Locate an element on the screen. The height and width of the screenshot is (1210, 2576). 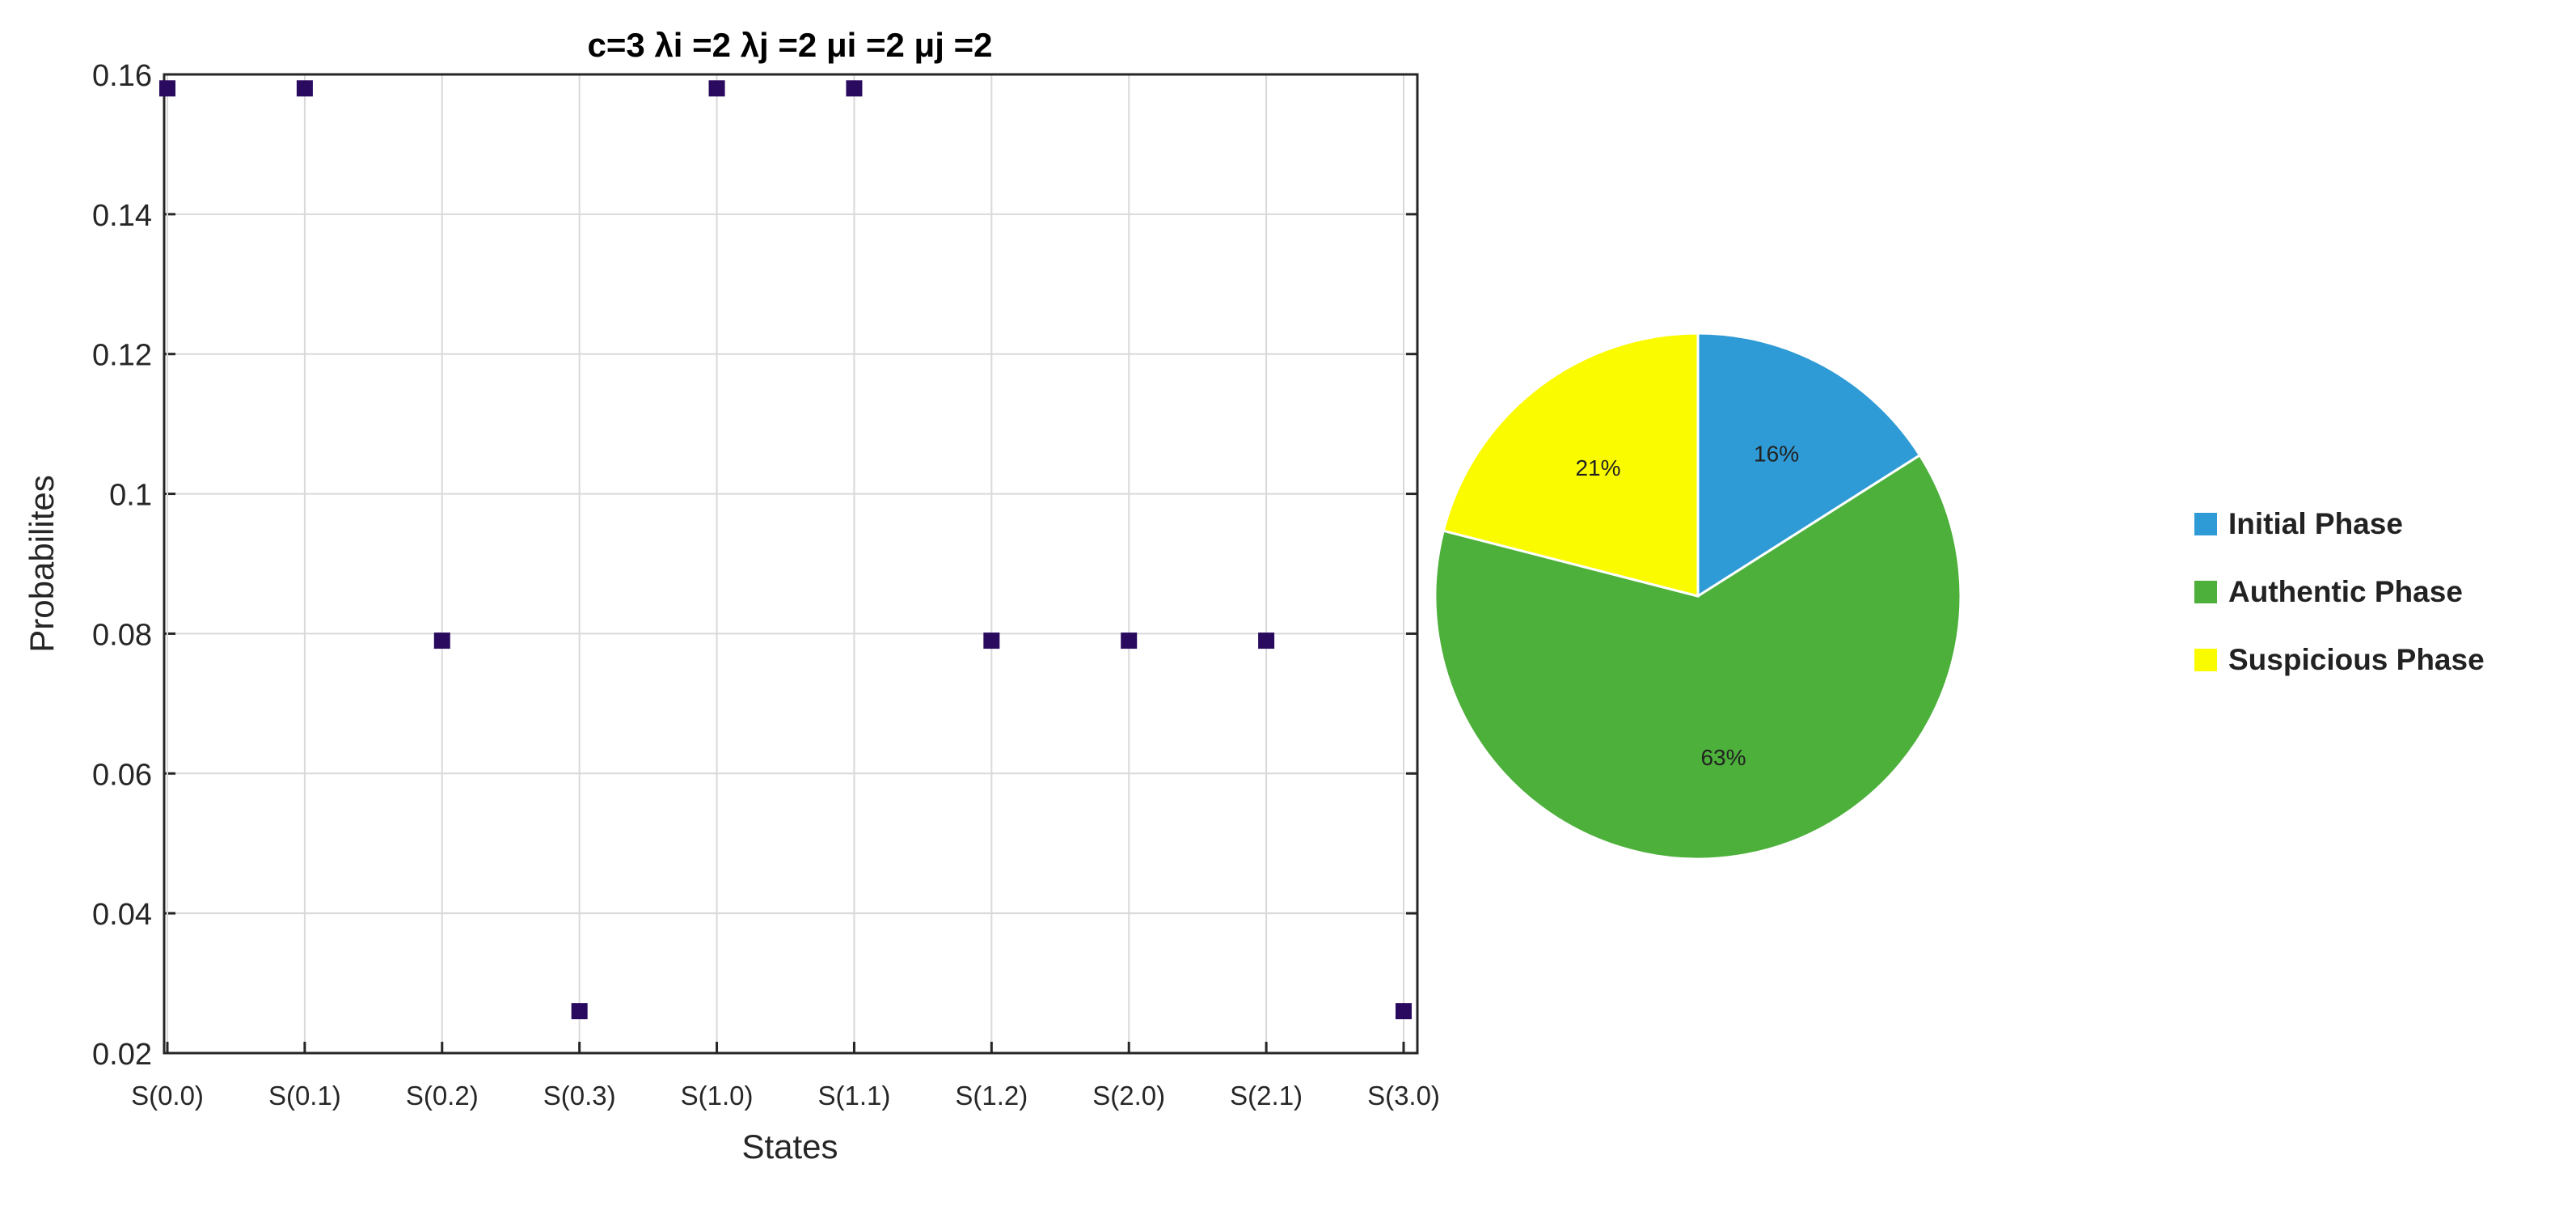
y-tick-label: 0.06 is located at coordinates (122, 775).